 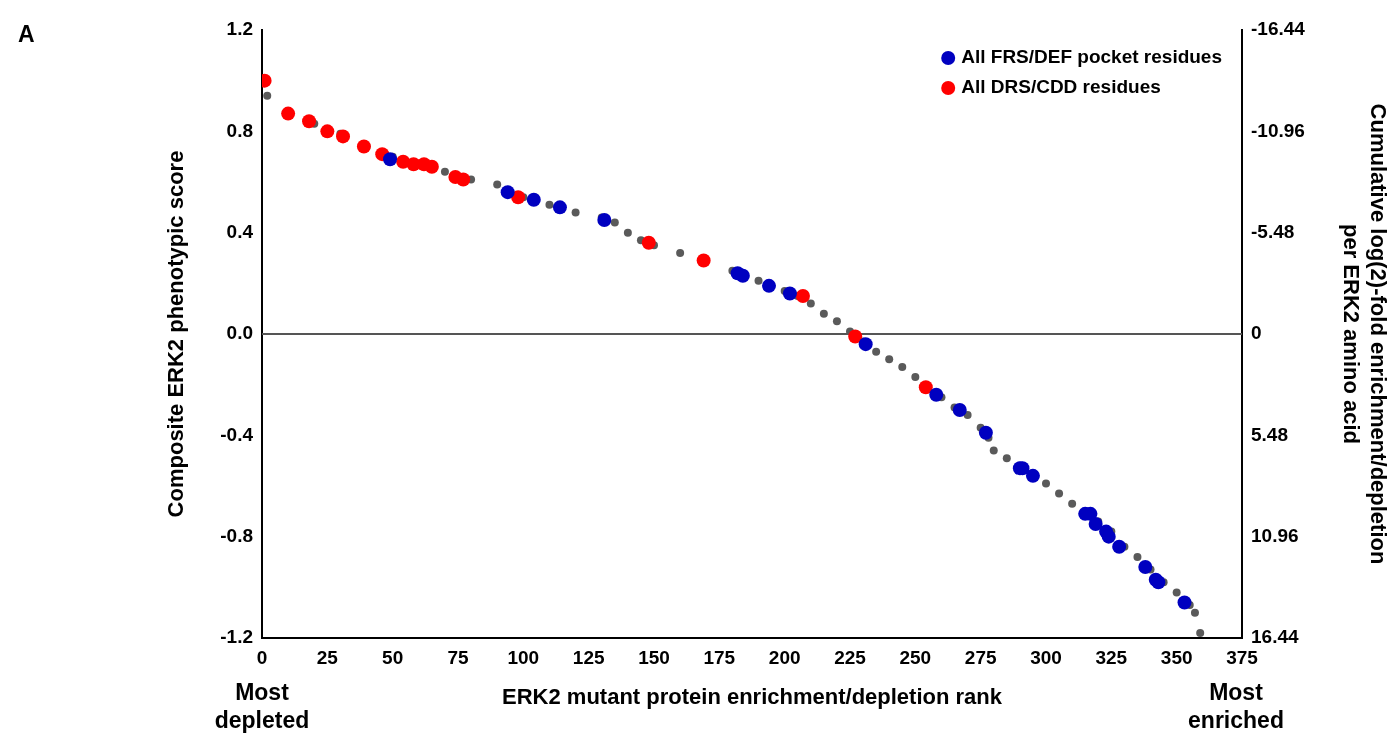 What do you see at coordinates (458, 657) in the screenshot?
I see `x-tick-label: 75` at bounding box center [458, 657].